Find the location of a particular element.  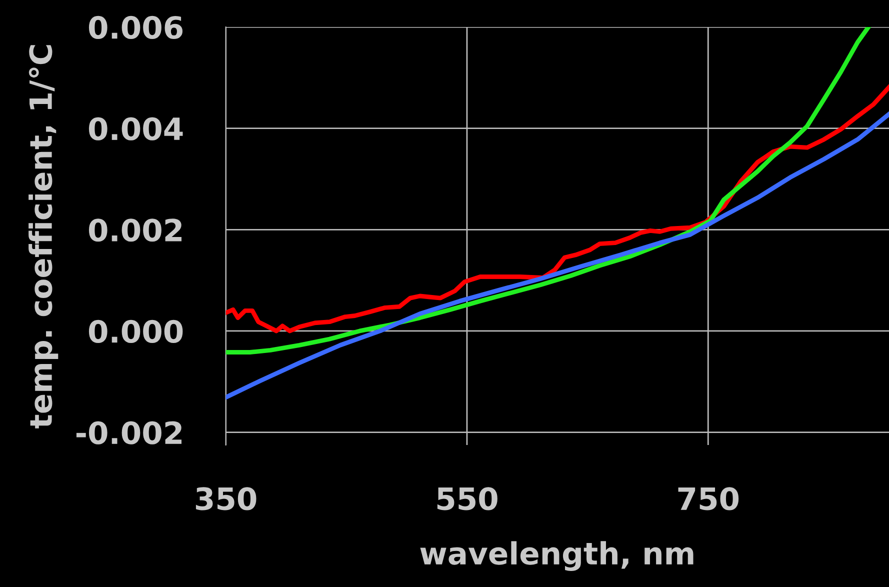

x-tick-label: 550 is located at coordinates (467, 498).